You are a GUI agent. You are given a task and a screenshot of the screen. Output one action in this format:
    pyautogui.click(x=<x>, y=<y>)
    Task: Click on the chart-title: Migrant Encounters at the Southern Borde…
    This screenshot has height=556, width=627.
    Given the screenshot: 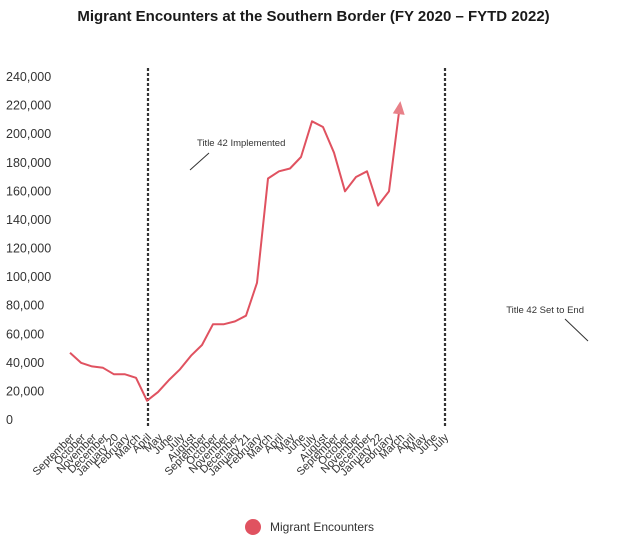 What is the action you would take?
    pyautogui.click(x=313, y=16)
    